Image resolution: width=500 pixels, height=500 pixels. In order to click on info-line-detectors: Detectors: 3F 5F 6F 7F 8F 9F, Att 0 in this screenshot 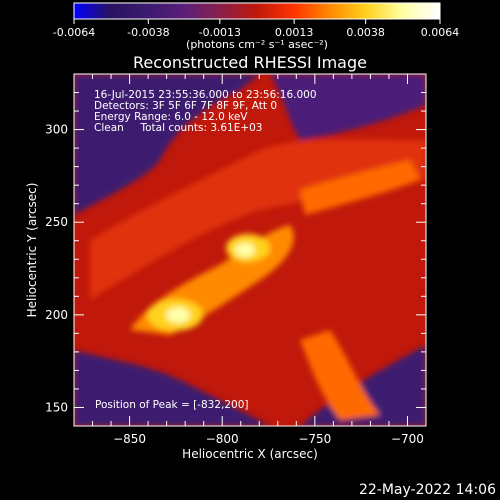, I will do `click(185, 106)`.